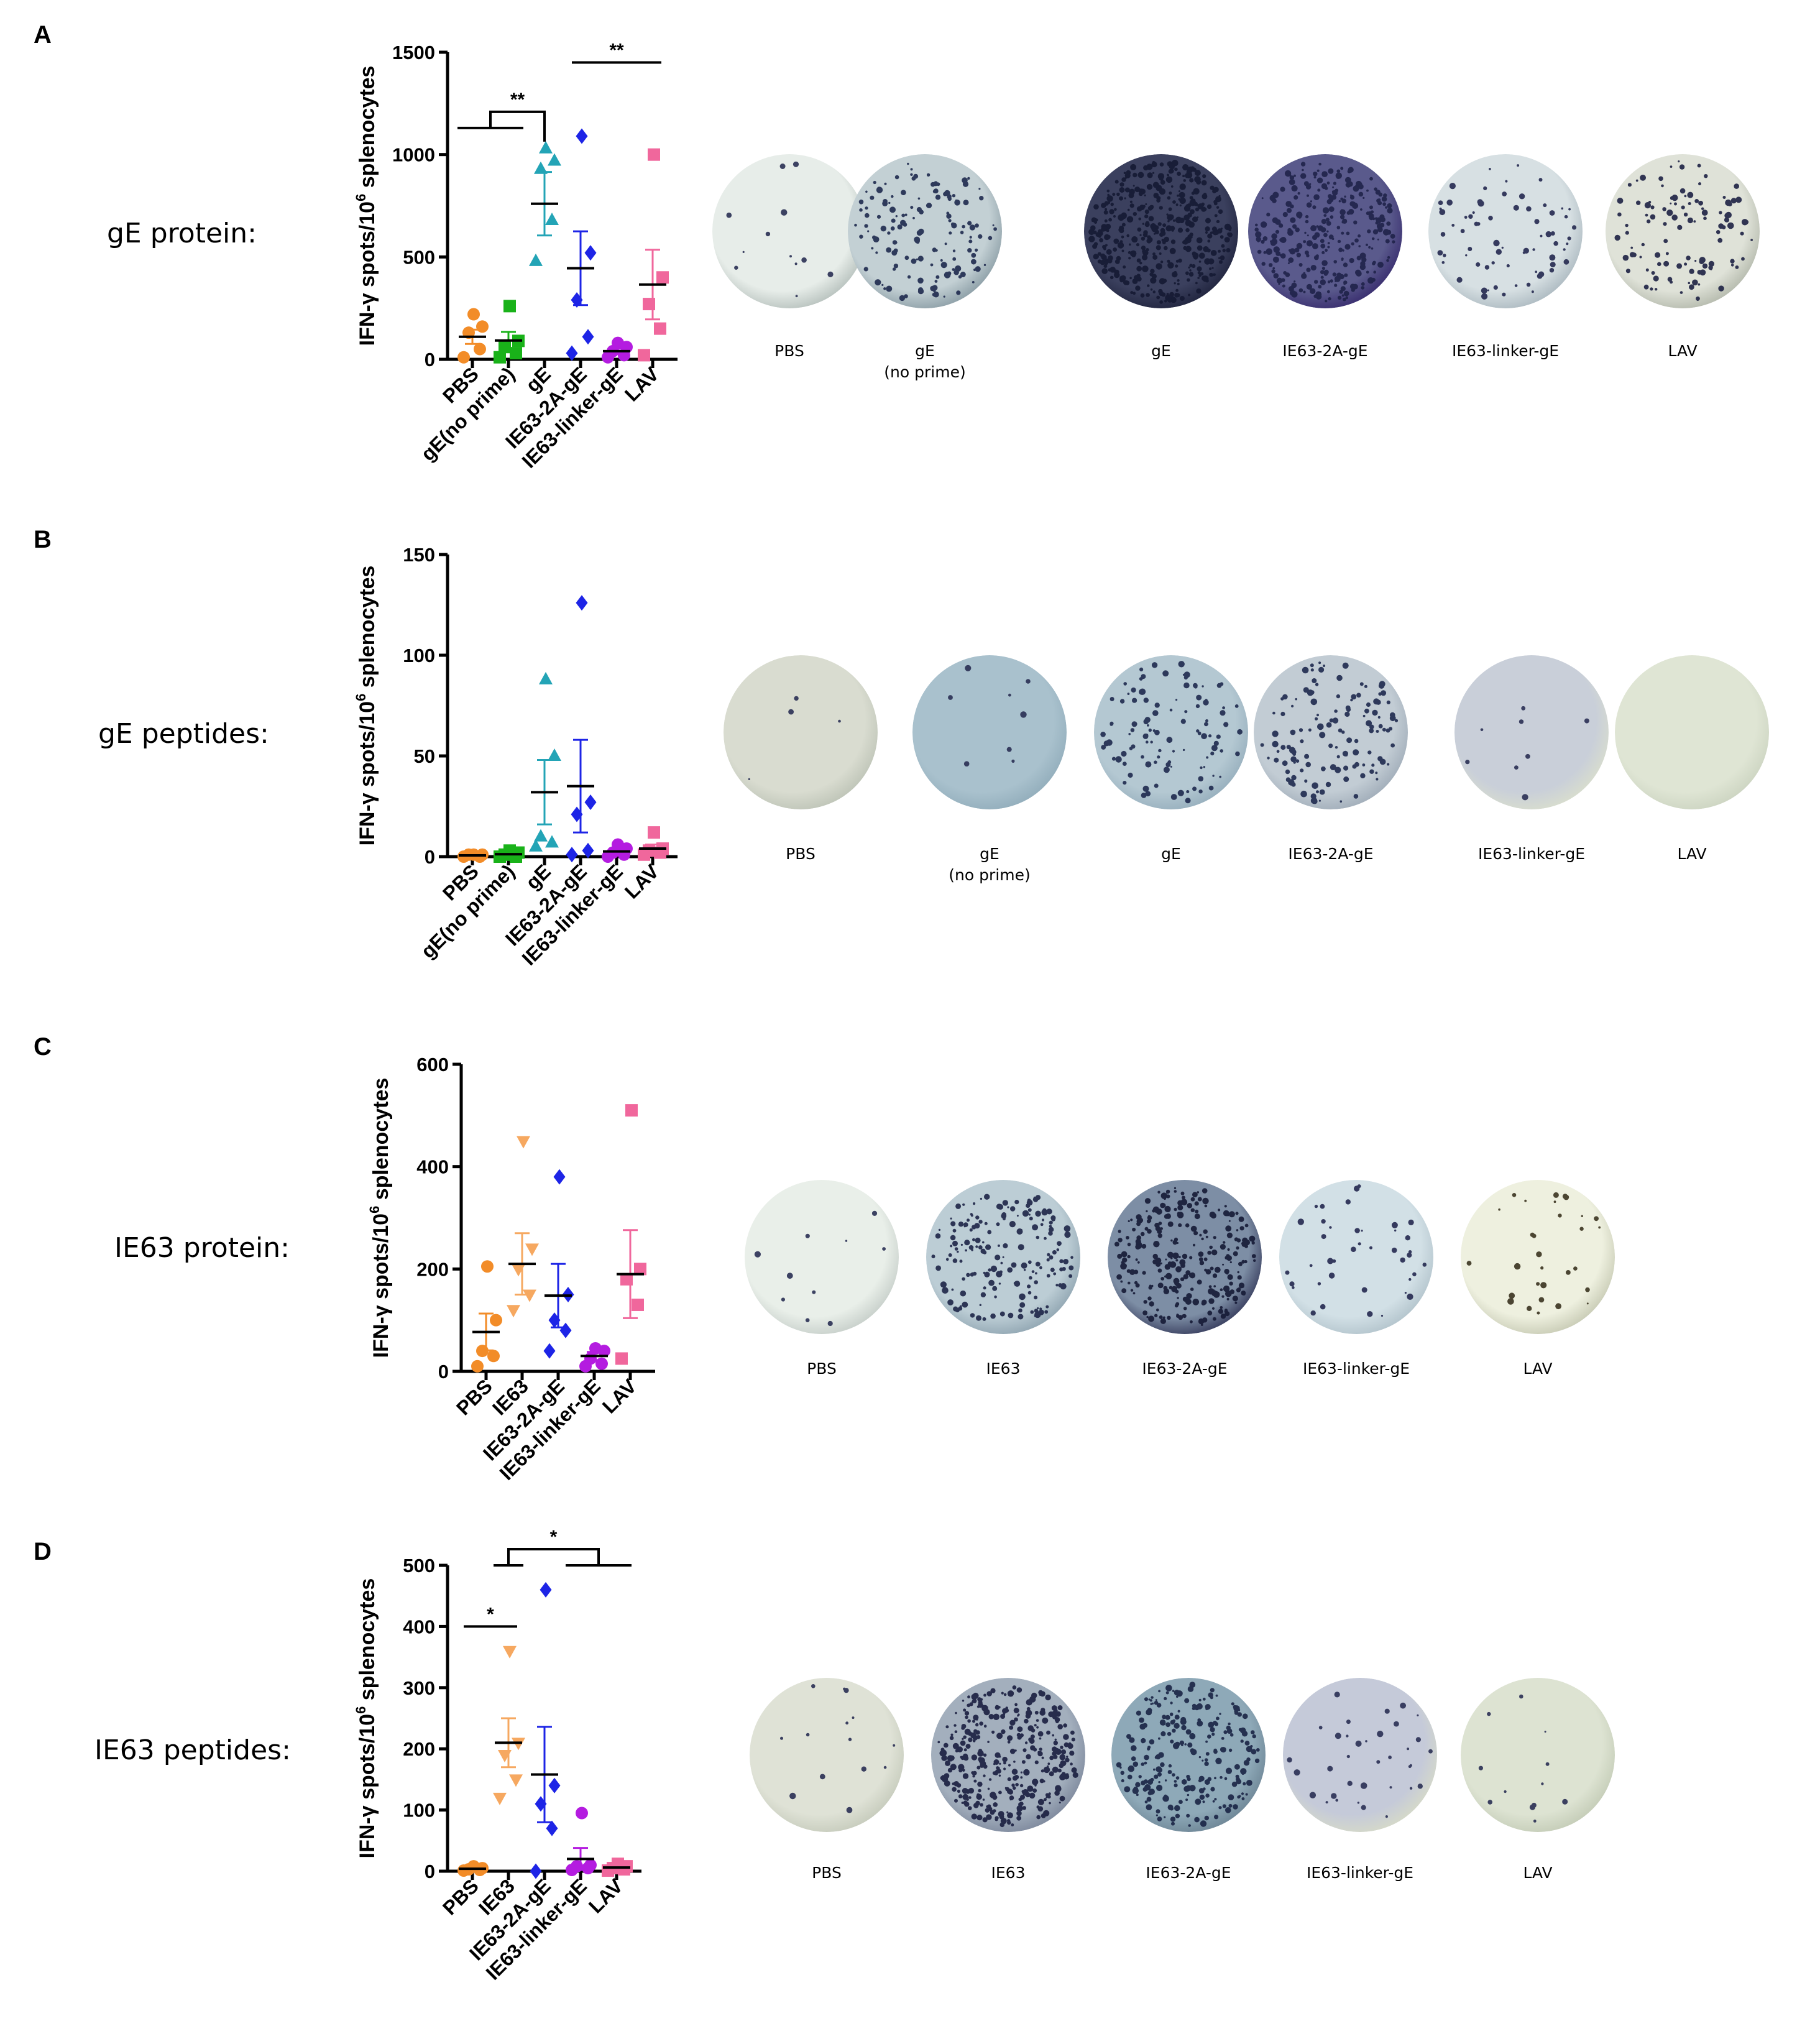  What do you see at coordinates (419, 1566) in the screenshot?
I see `y-tick-label: 500` at bounding box center [419, 1566].